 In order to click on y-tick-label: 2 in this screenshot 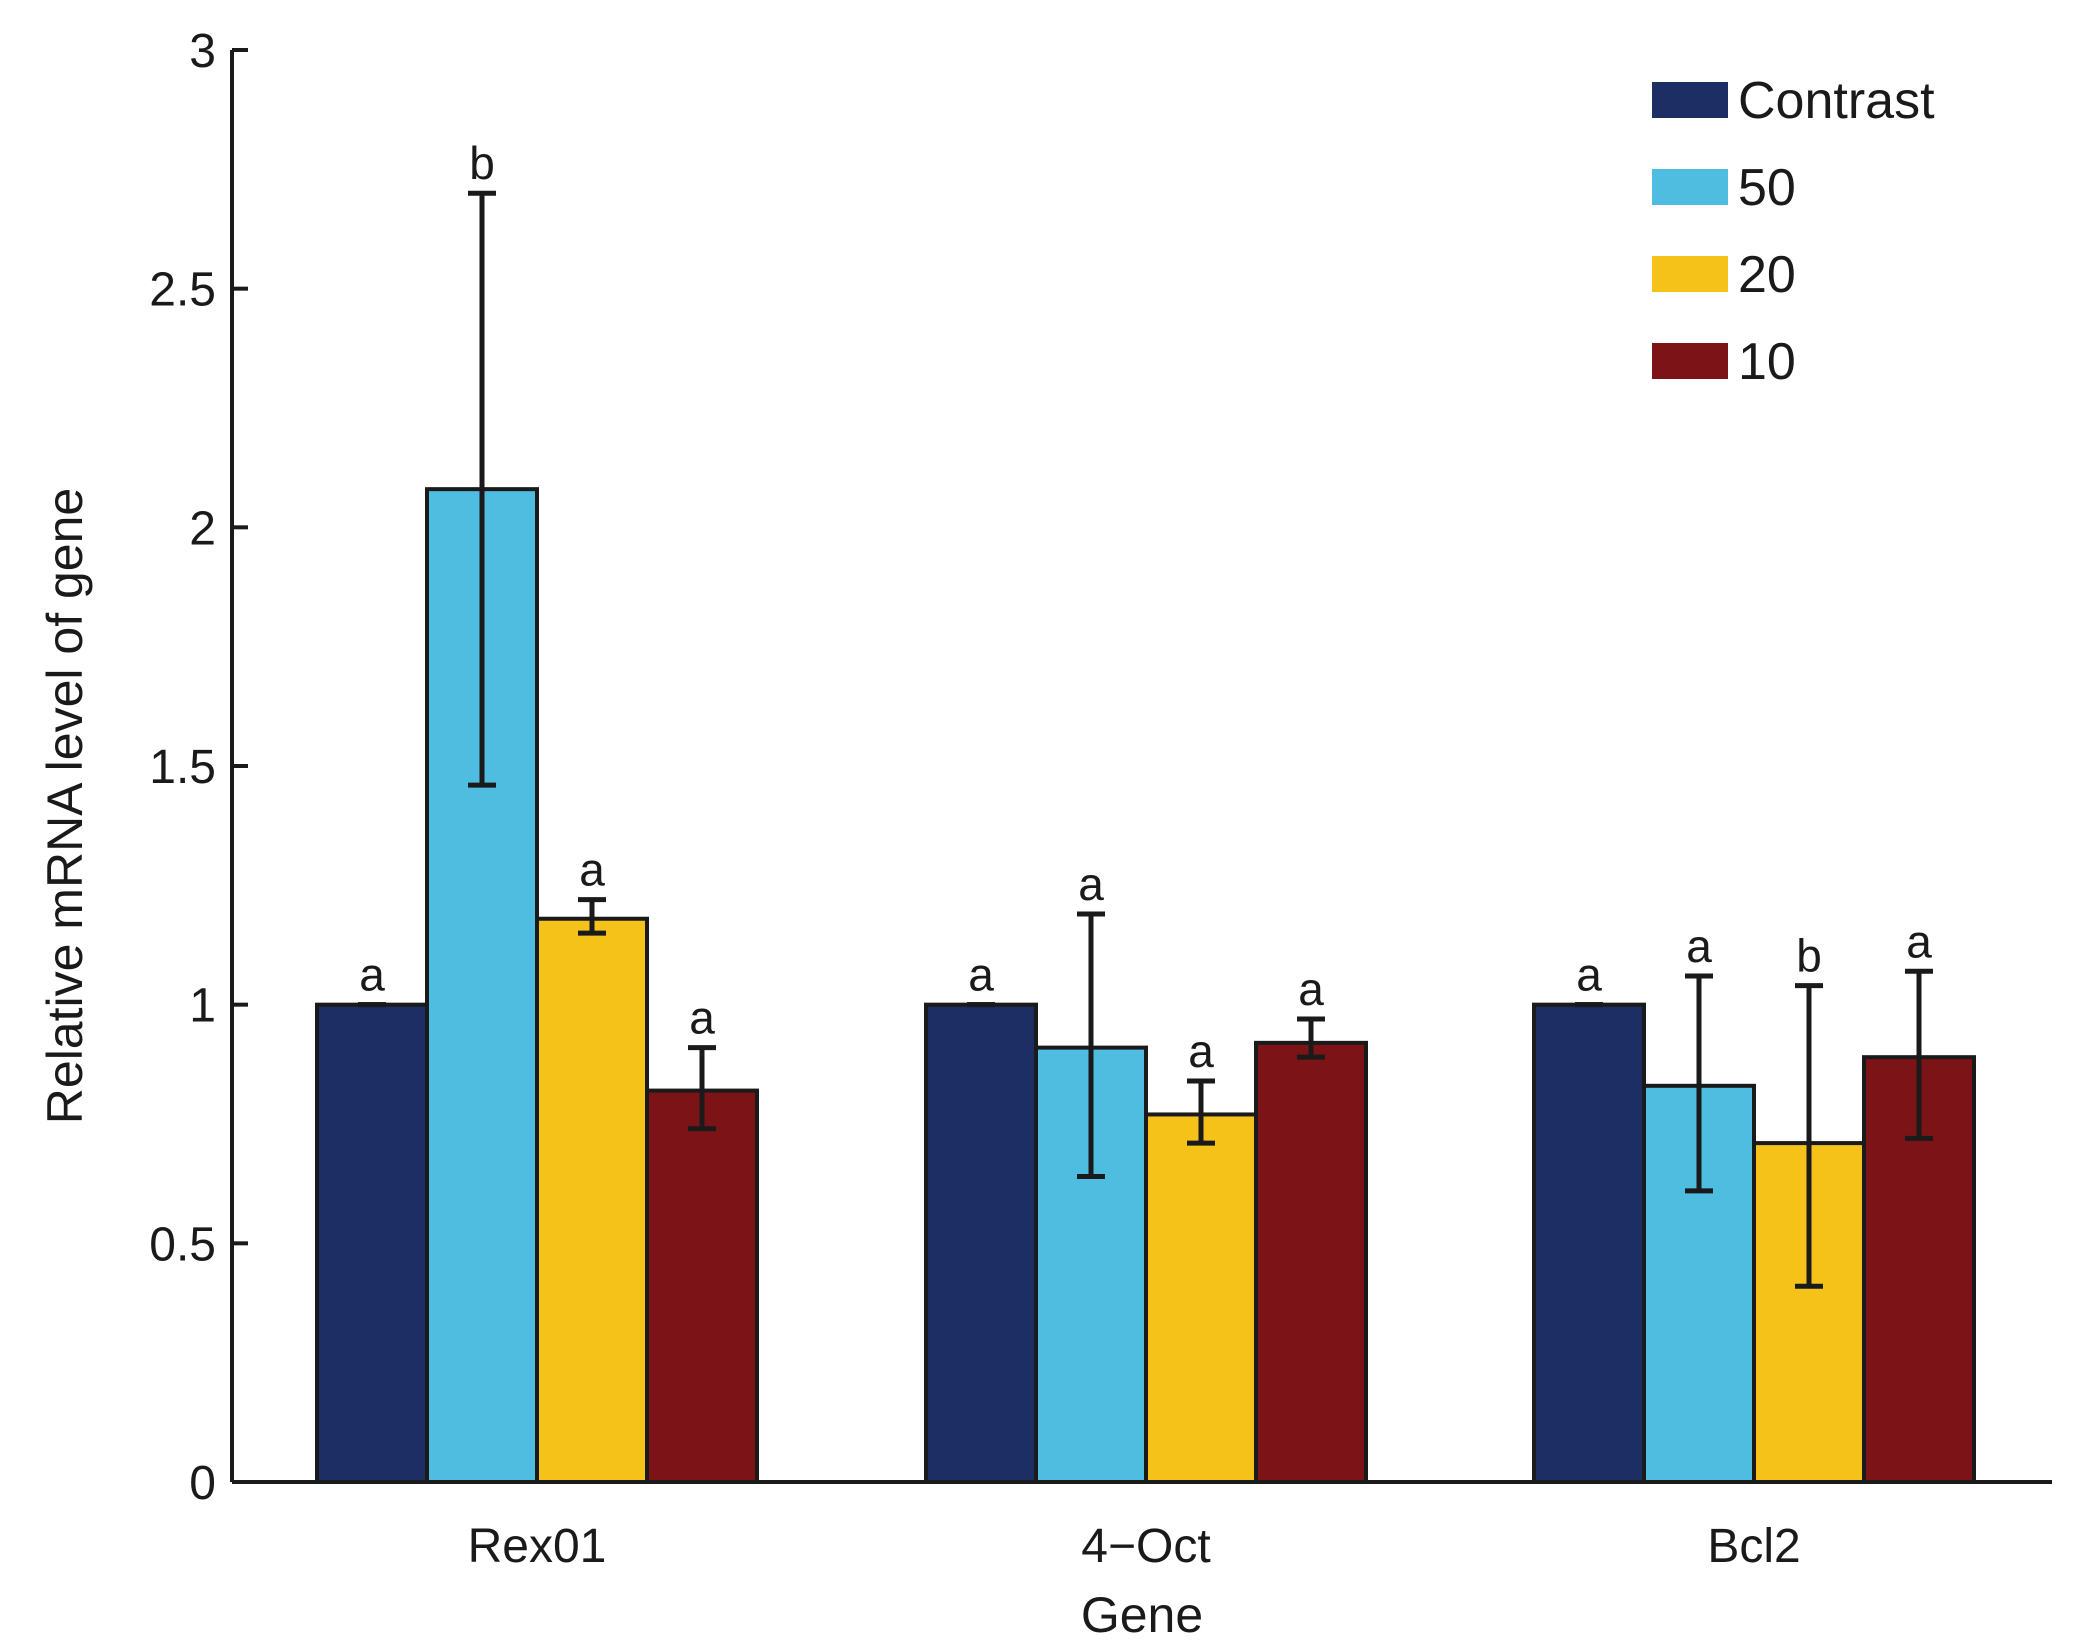, I will do `click(202, 528)`.